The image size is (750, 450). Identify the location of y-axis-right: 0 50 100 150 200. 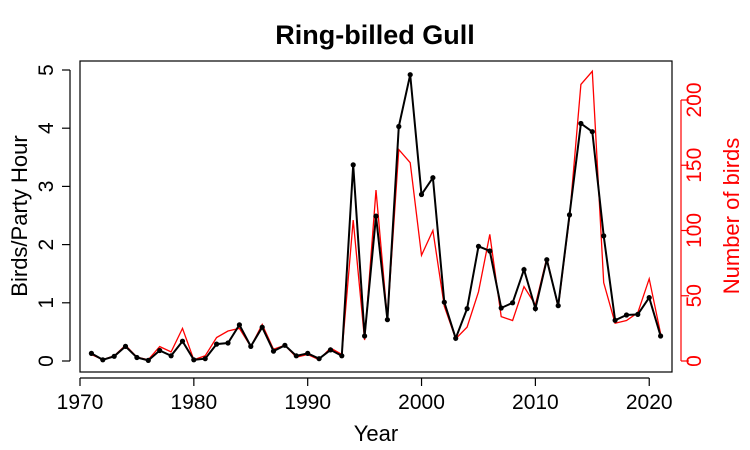
(693, 224).